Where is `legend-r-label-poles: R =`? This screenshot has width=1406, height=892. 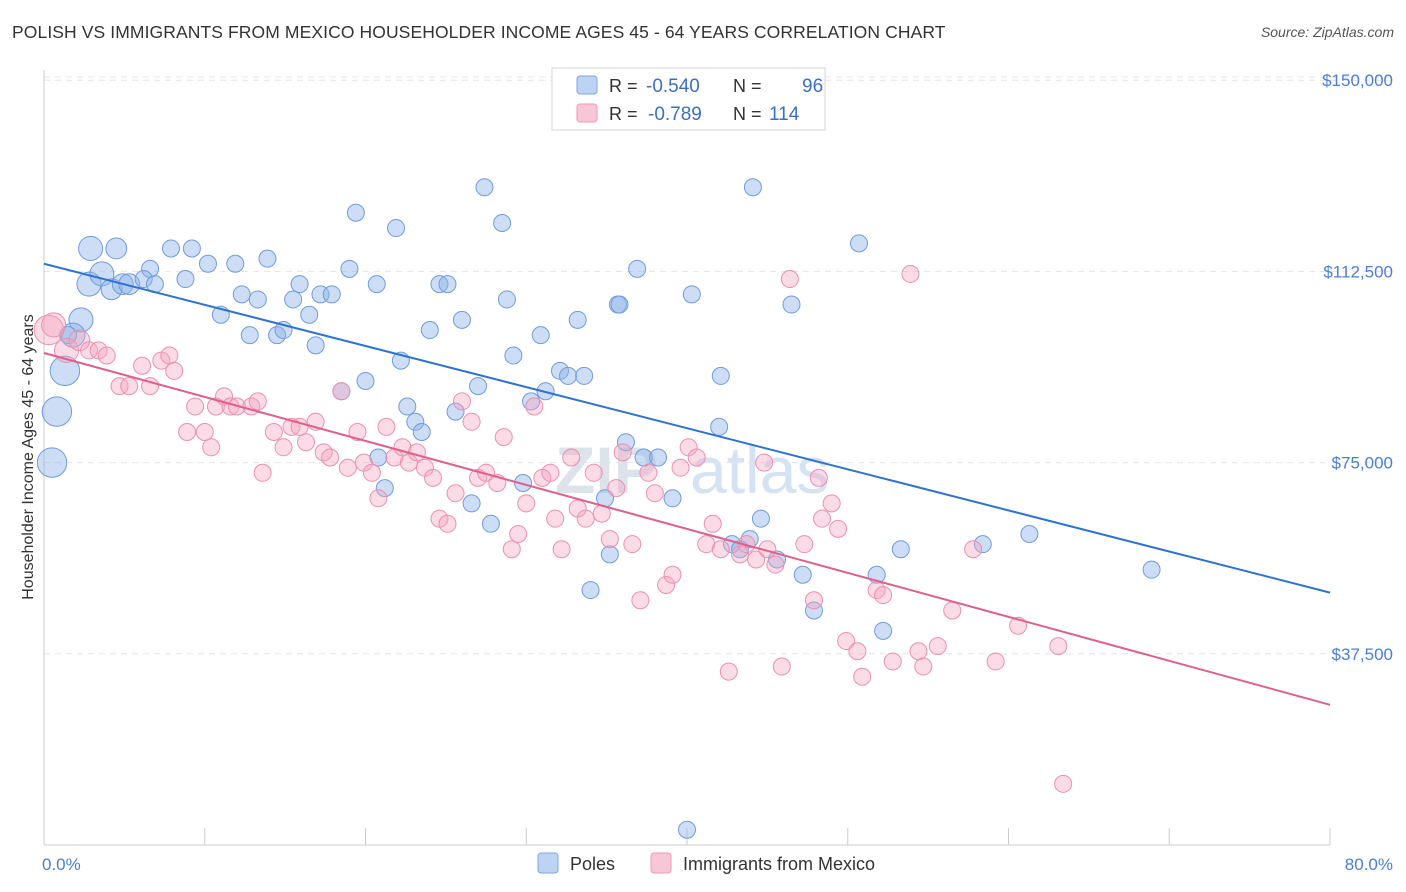
legend-r-label-poles: R = is located at coordinates (623, 86).